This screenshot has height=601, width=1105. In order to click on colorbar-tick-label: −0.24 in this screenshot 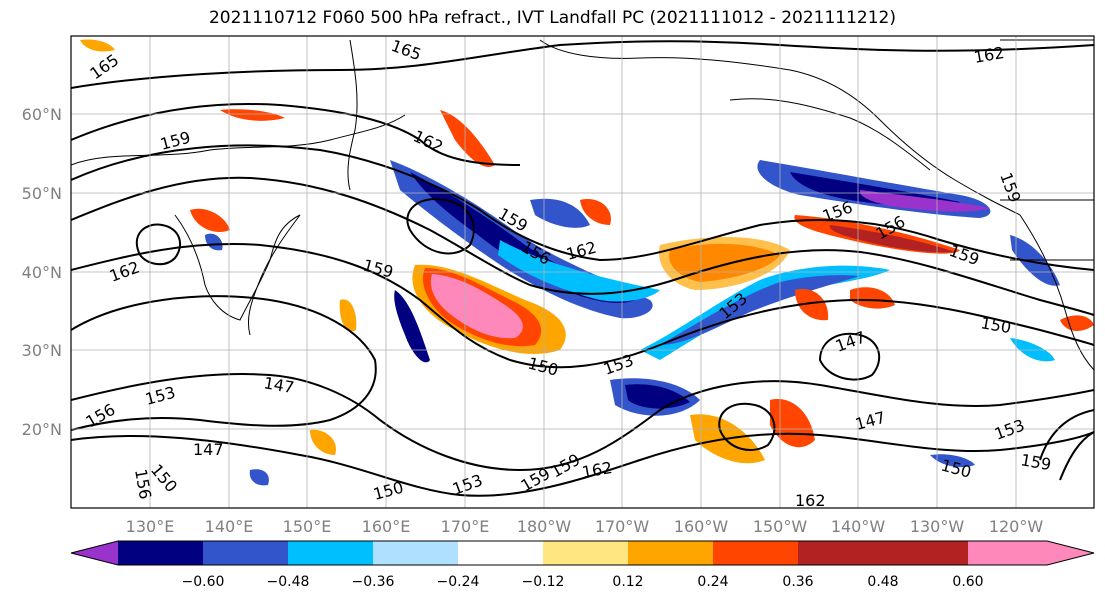, I will do `click(458, 582)`.